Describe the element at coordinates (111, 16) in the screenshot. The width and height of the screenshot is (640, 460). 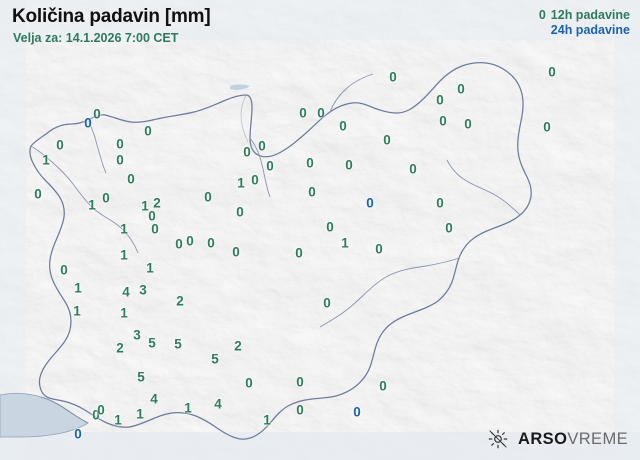
I see `page-title: Količina padavin [mm]` at that location.